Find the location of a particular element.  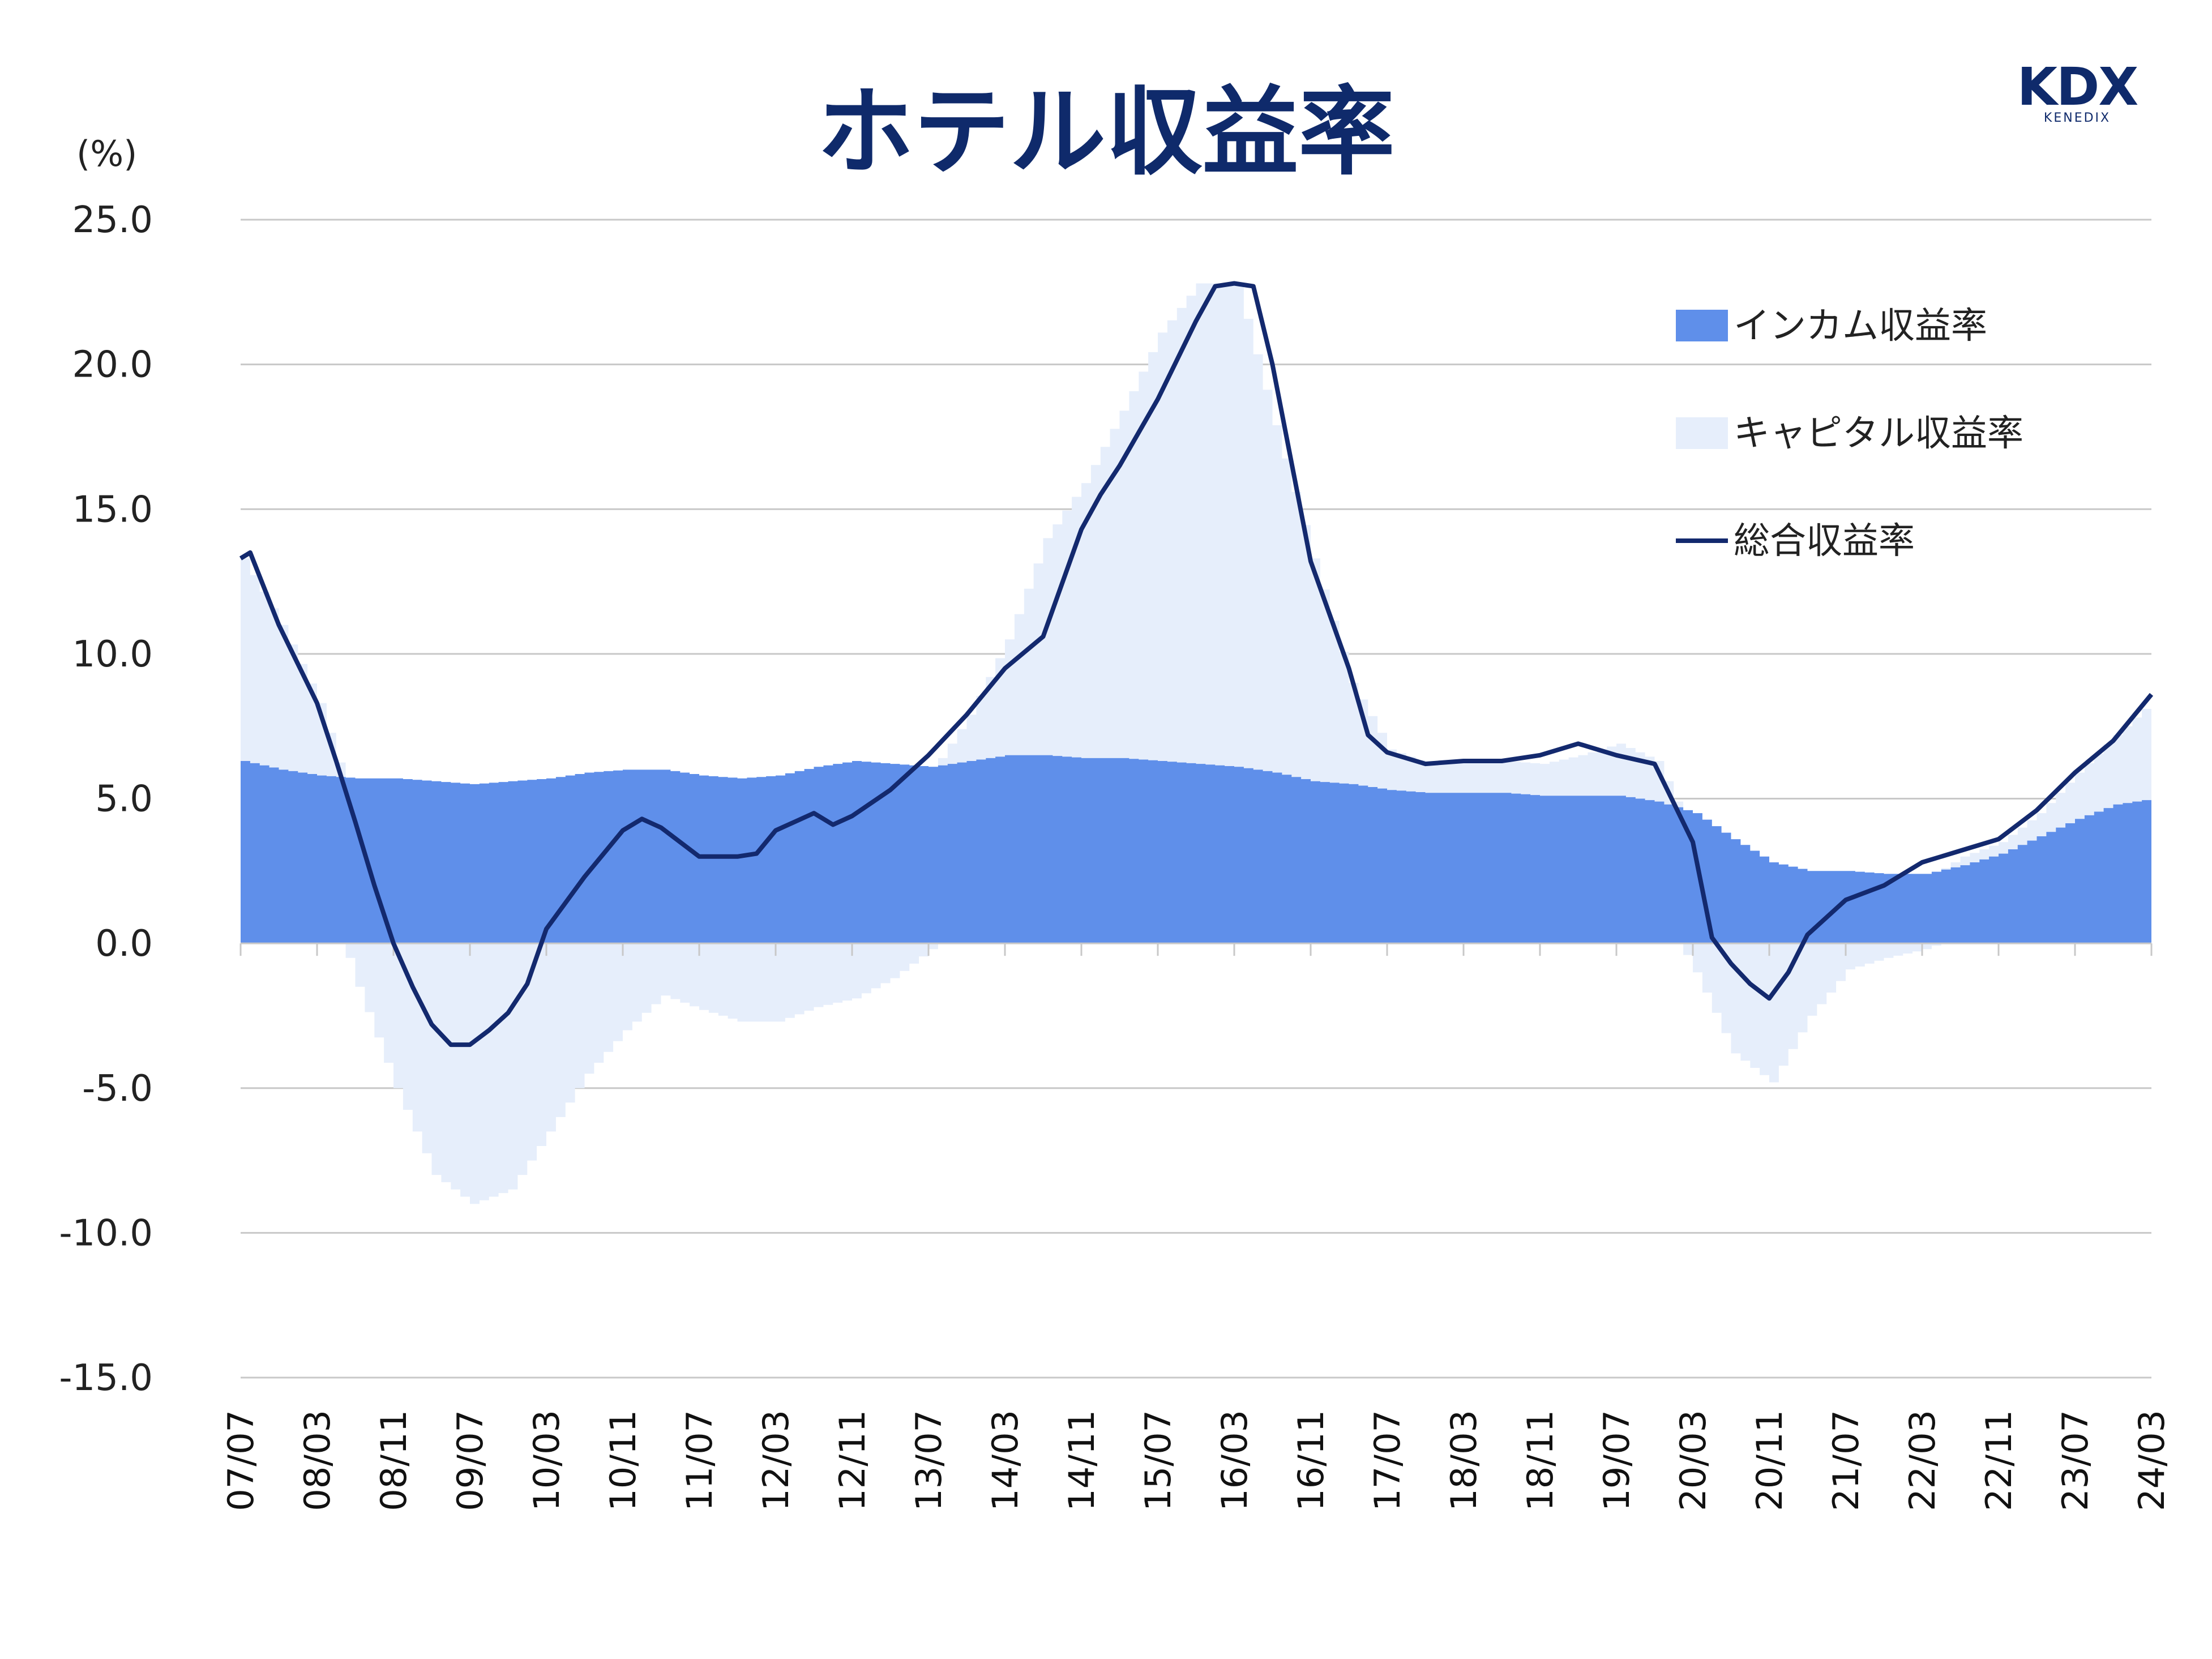

y-tick-label: 20.0 is located at coordinates (112, 365).